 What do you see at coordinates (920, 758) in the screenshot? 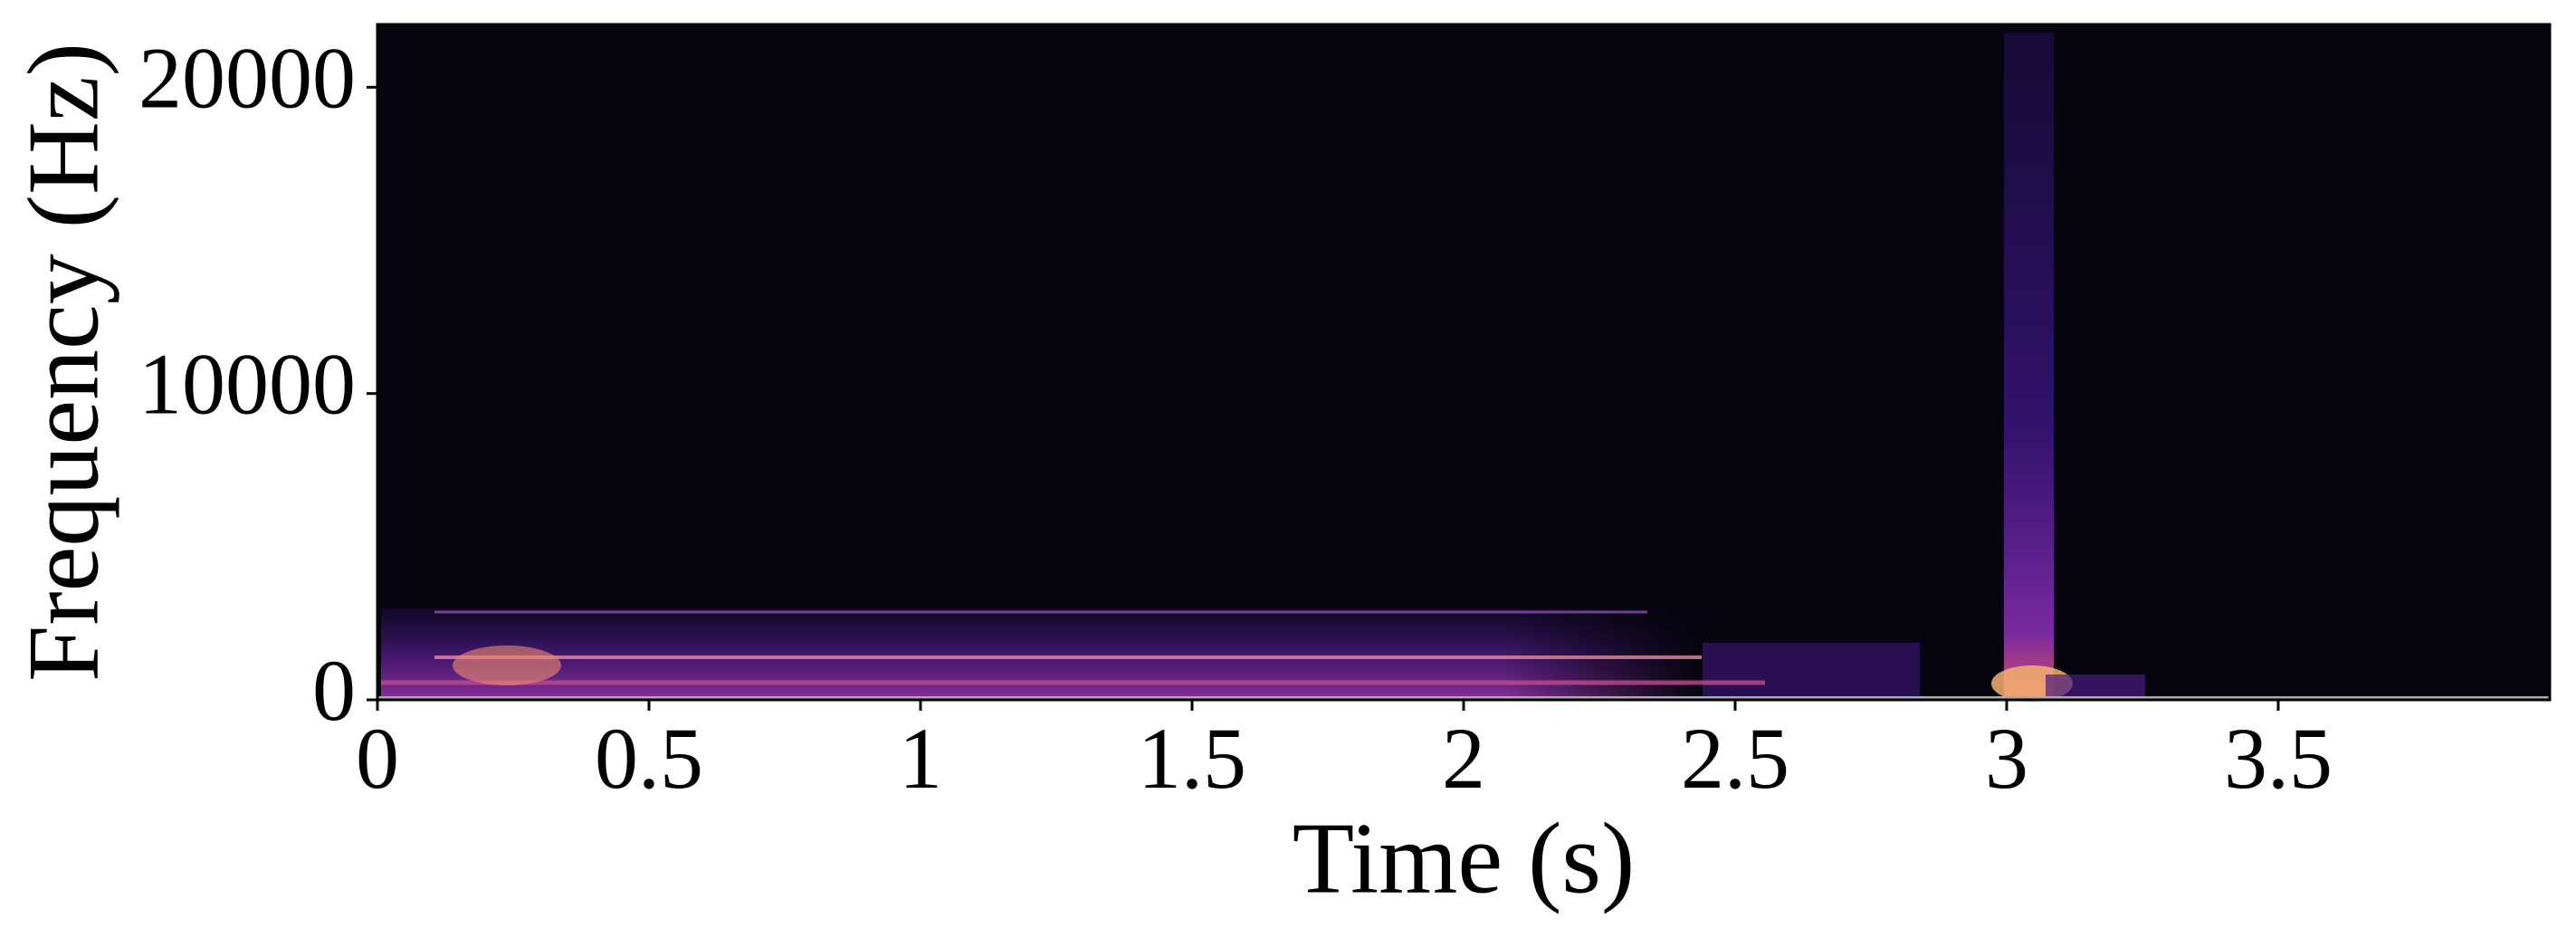
I see `x-tick-label: 1` at bounding box center [920, 758].